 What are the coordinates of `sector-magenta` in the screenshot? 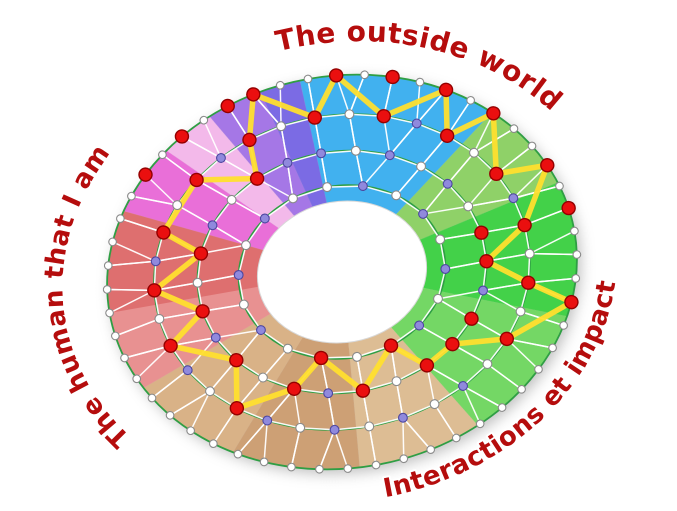 It's located at (201, 200).